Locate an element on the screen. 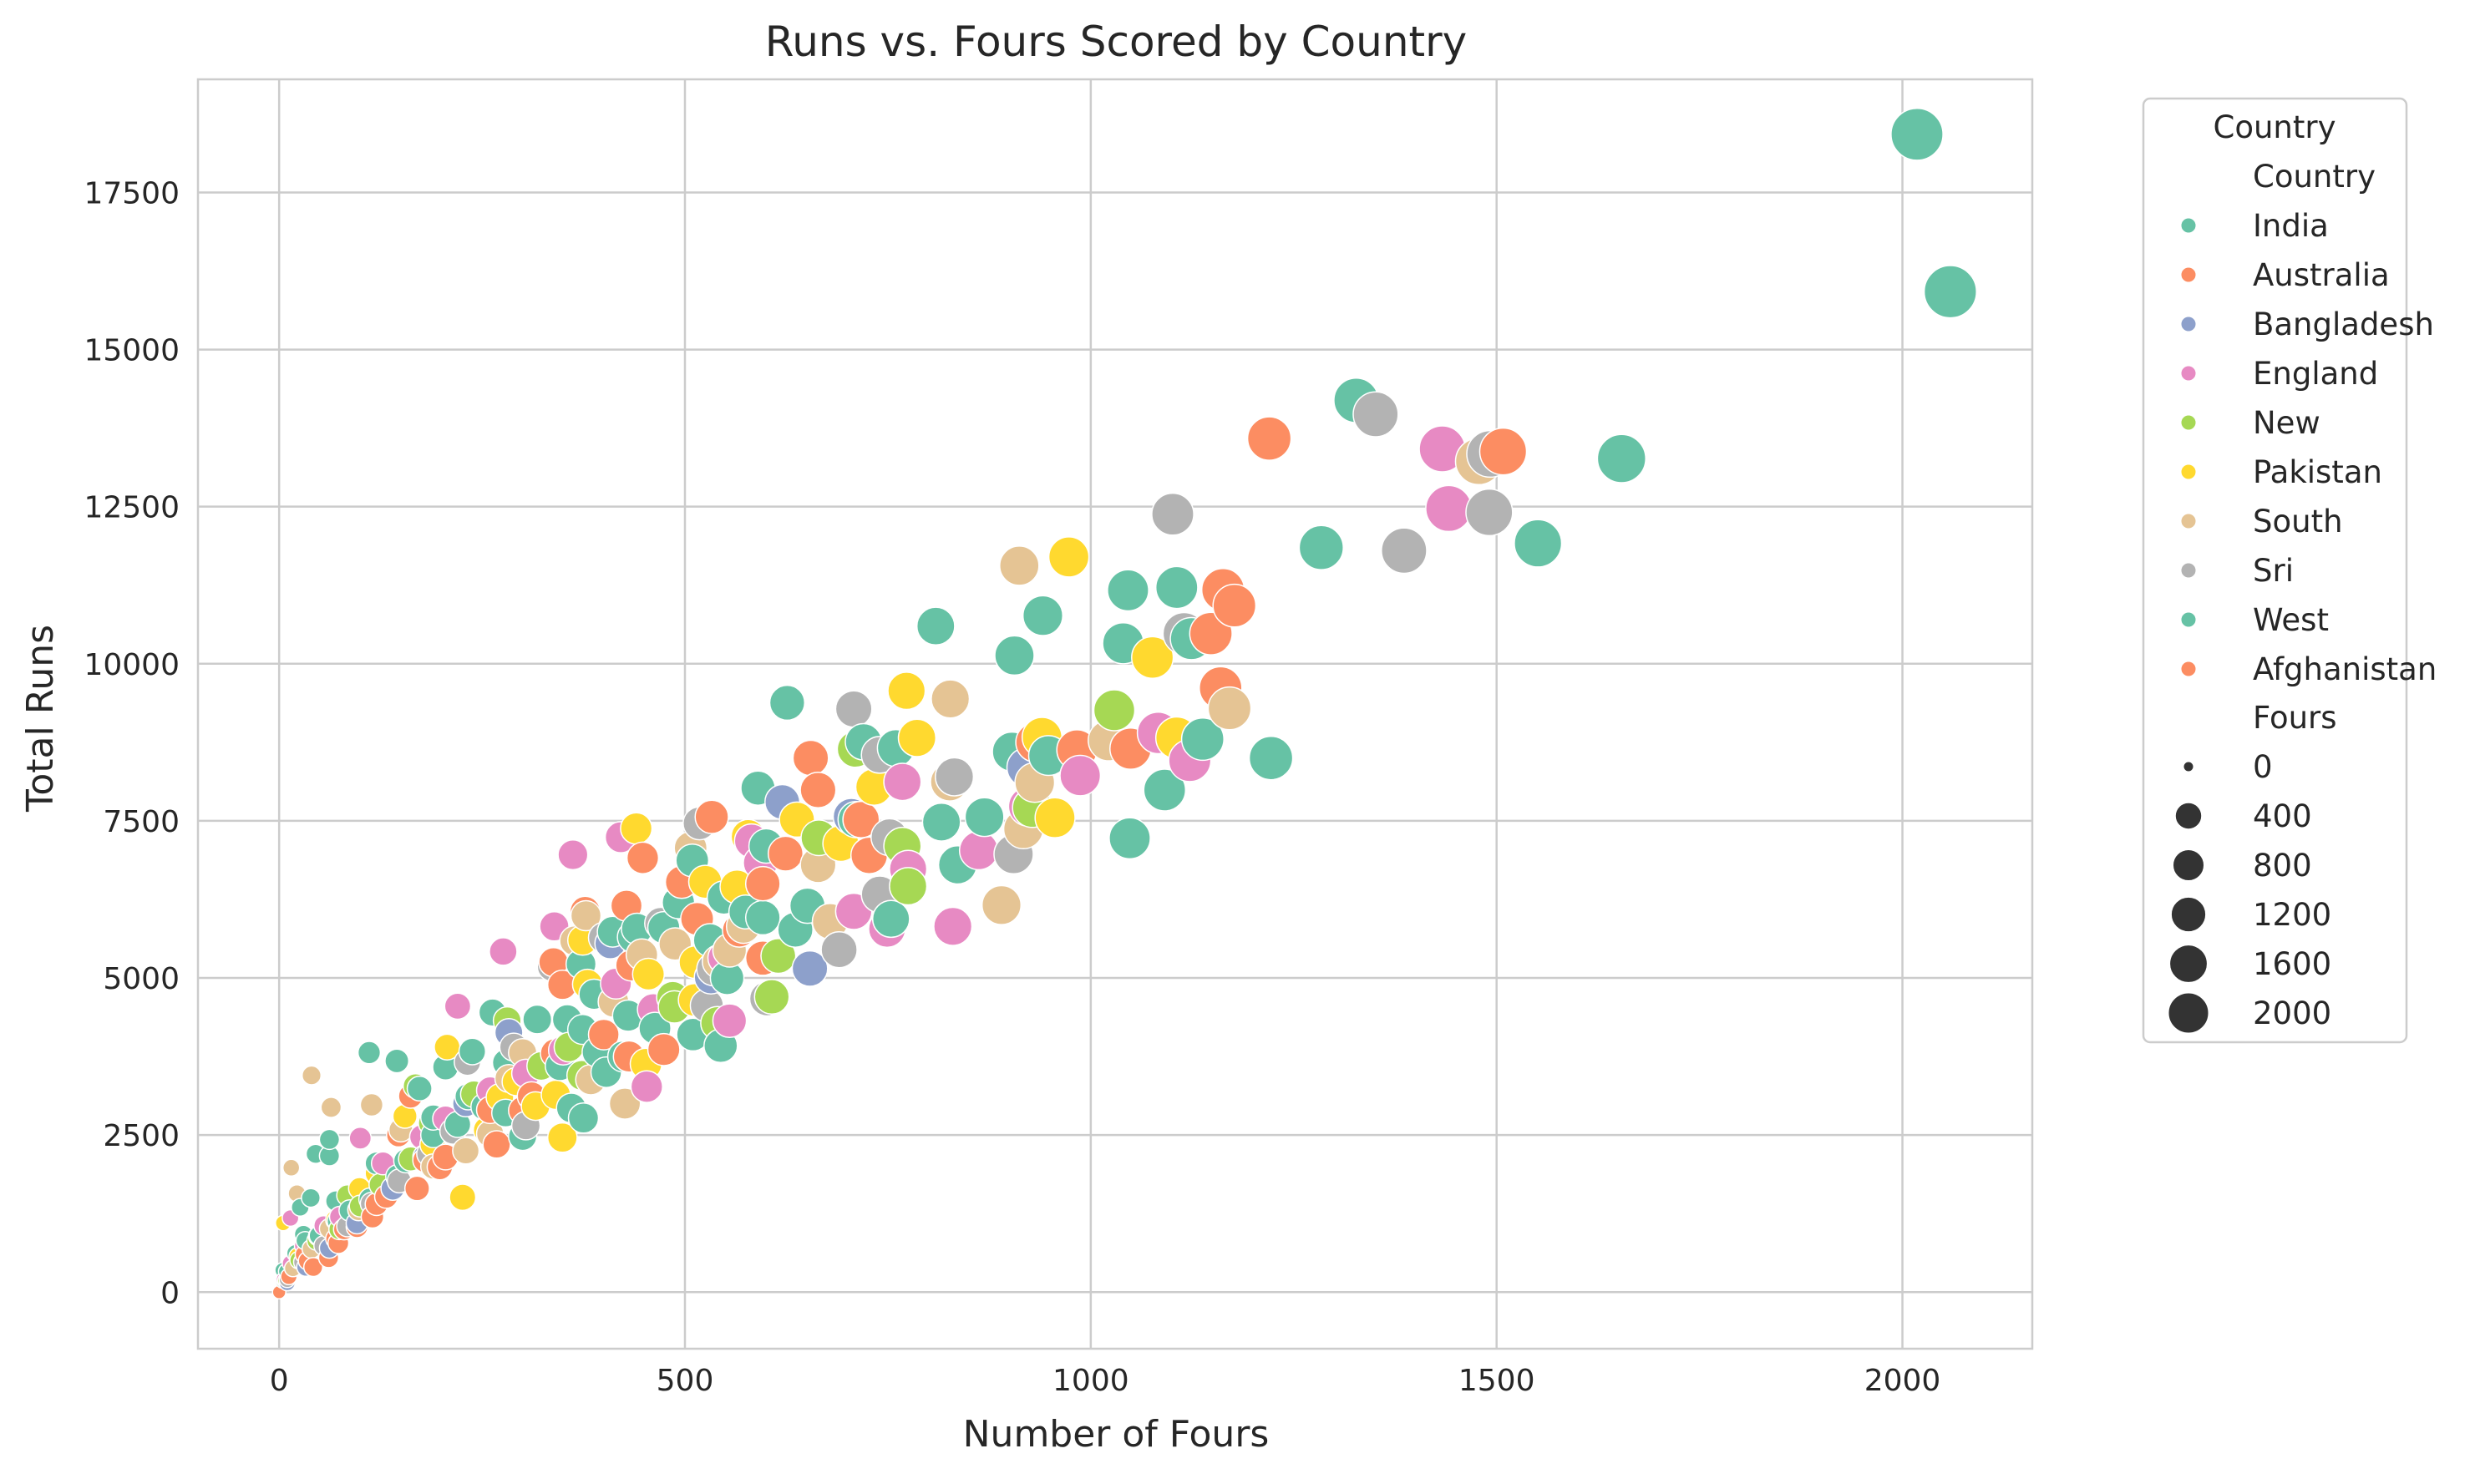  y-tick-label: 5000 is located at coordinates (141, 979).